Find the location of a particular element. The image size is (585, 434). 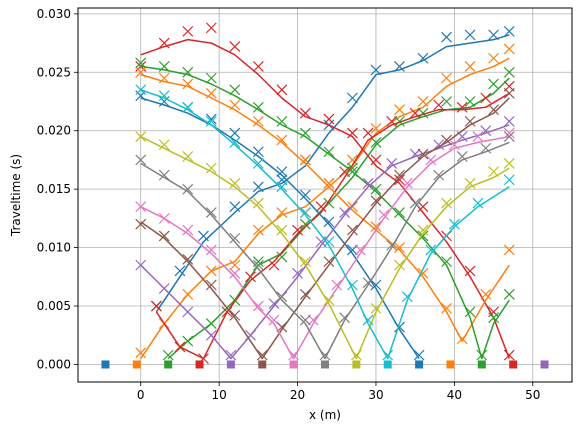

x-tick-label: 20 is located at coordinates (297, 395).